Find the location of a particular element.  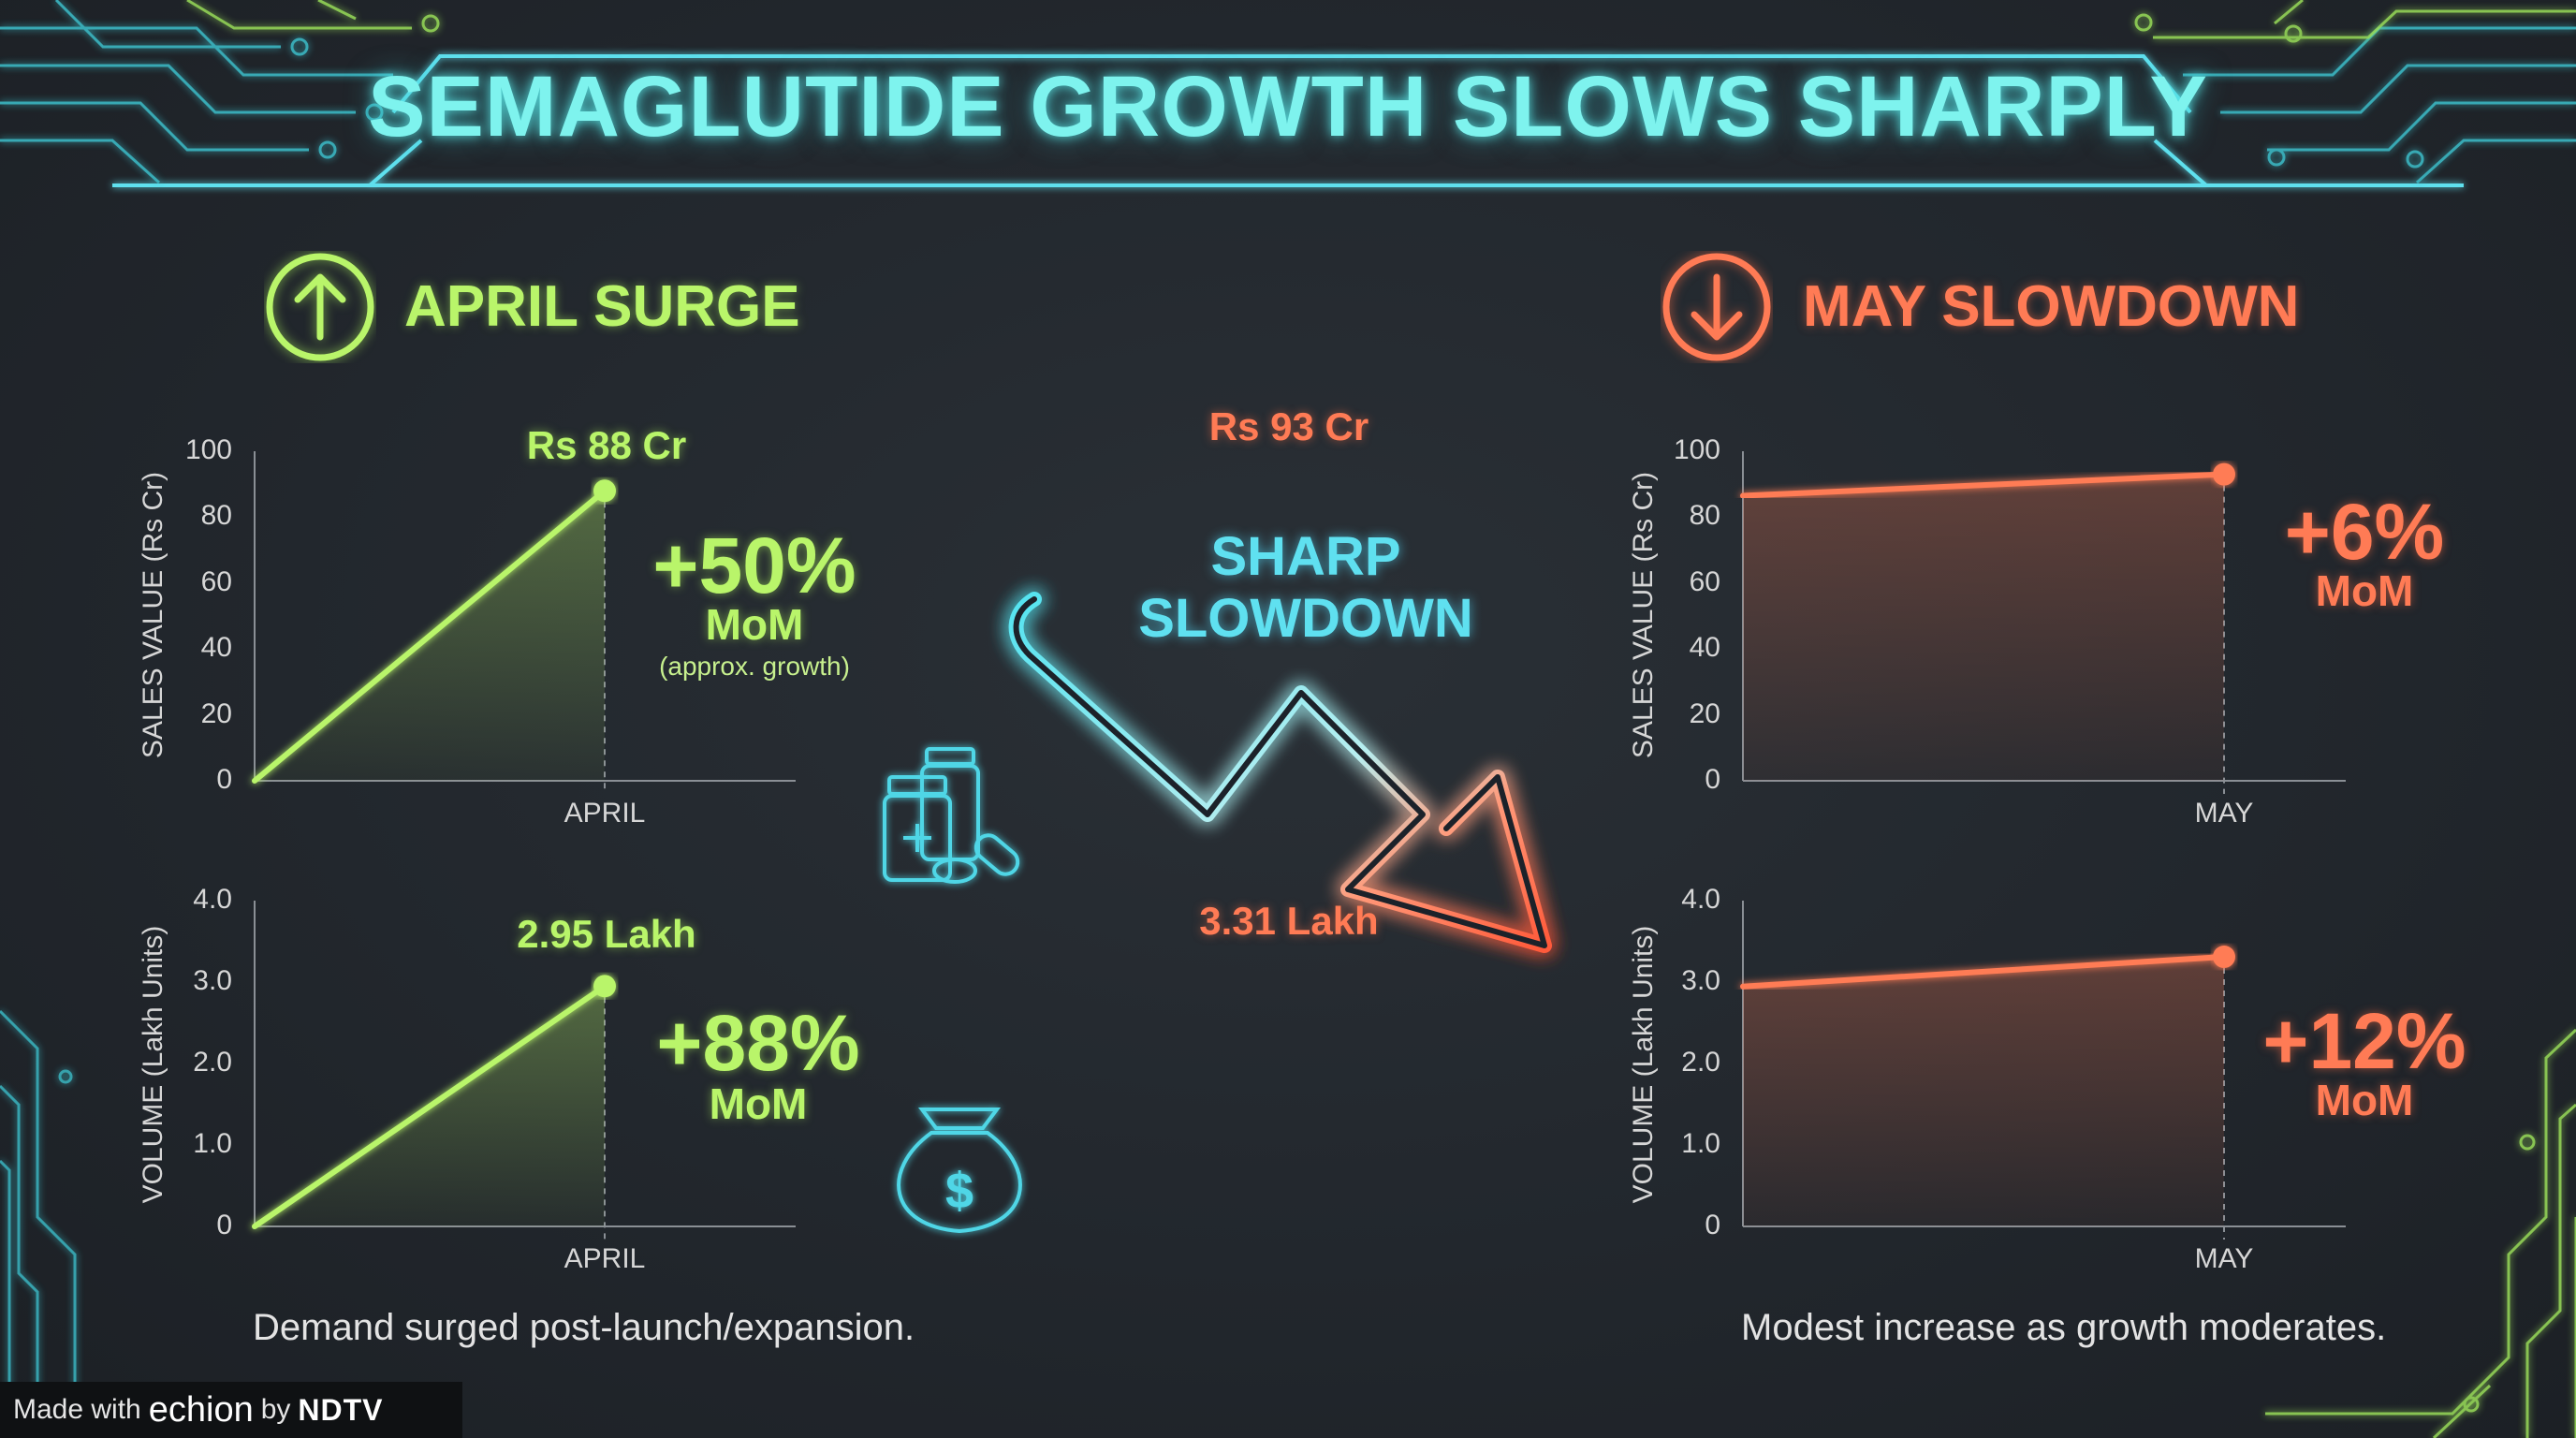

may-caption: Modest increase as growth moderates. is located at coordinates (2064, 1327).